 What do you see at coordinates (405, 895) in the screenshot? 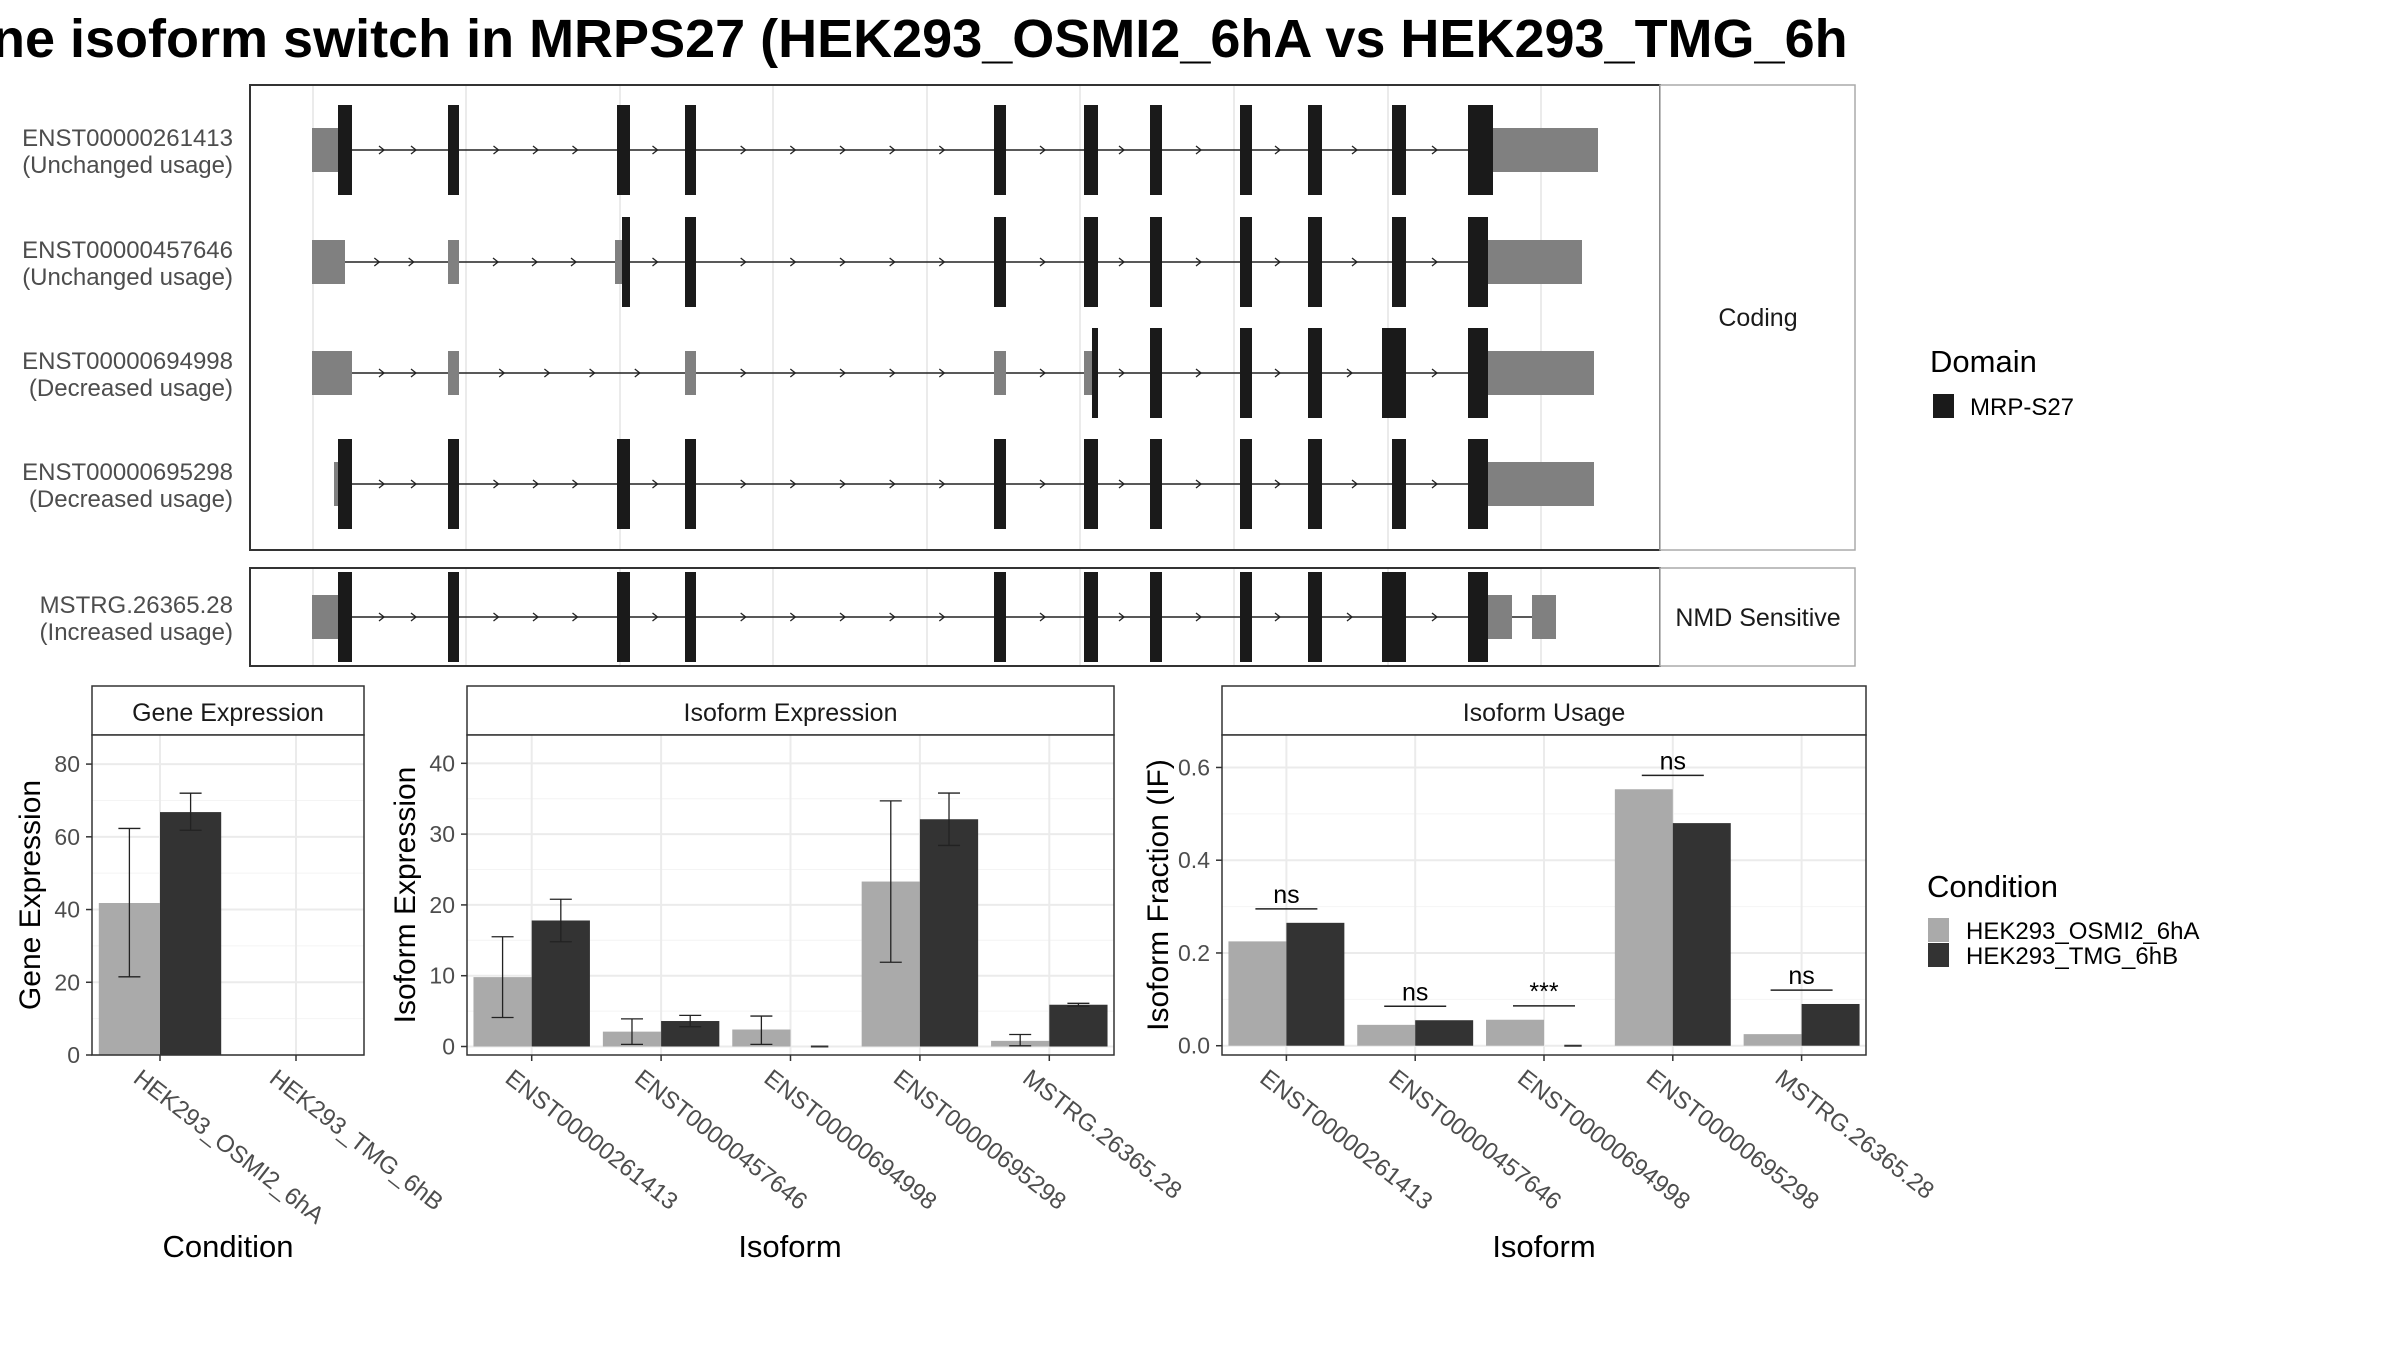
I see `y-axis-label: Isoform Expression` at bounding box center [405, 895].